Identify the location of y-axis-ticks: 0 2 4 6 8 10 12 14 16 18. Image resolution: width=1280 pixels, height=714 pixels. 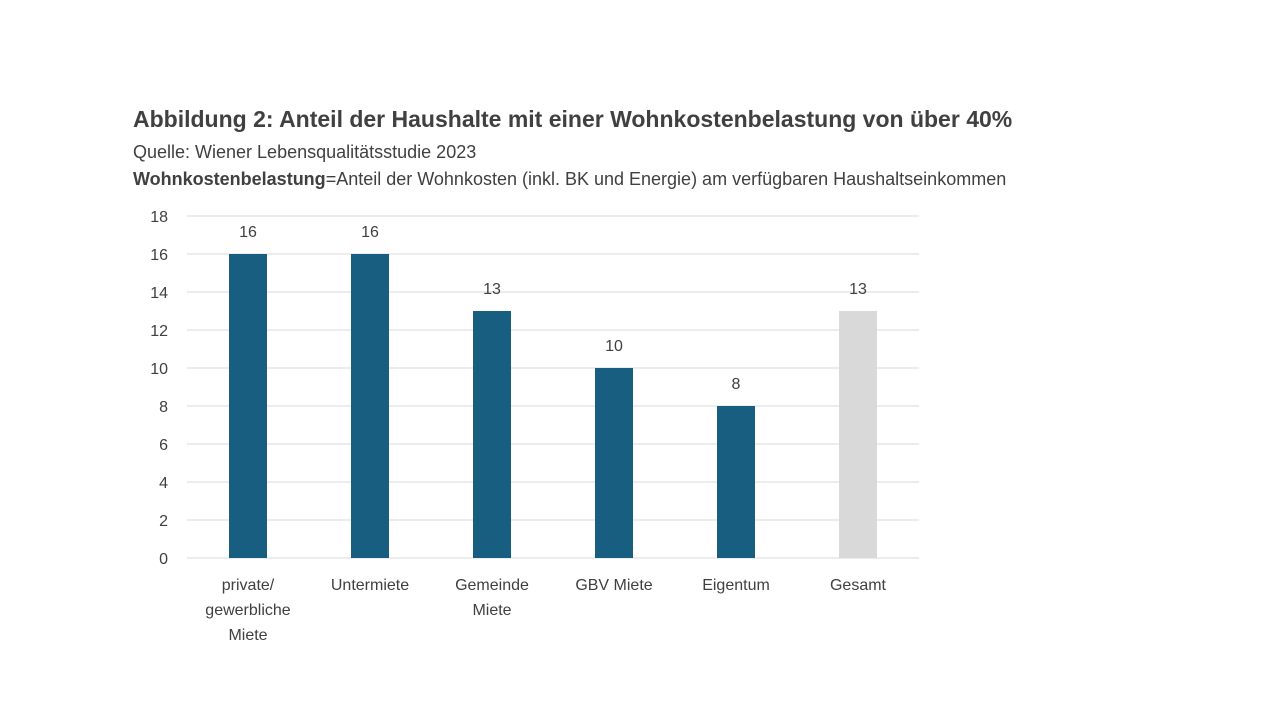
(159, 388).